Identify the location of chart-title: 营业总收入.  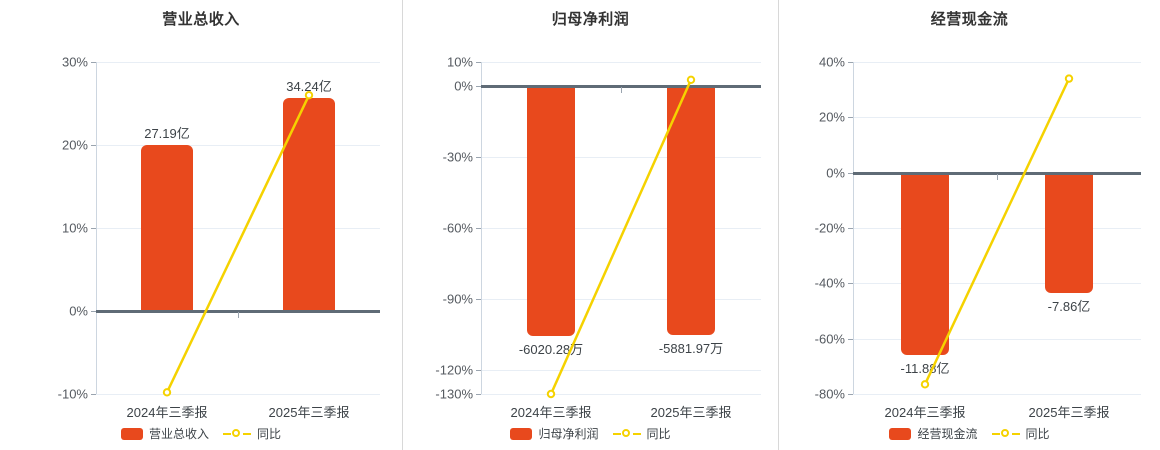
(201, 19).